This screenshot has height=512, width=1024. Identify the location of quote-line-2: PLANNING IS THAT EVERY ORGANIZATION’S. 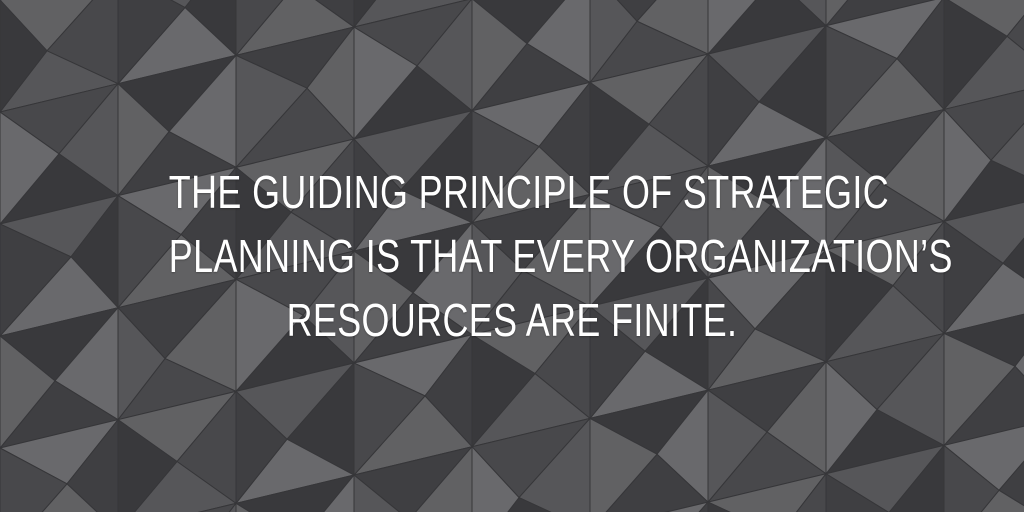
(560, 256).